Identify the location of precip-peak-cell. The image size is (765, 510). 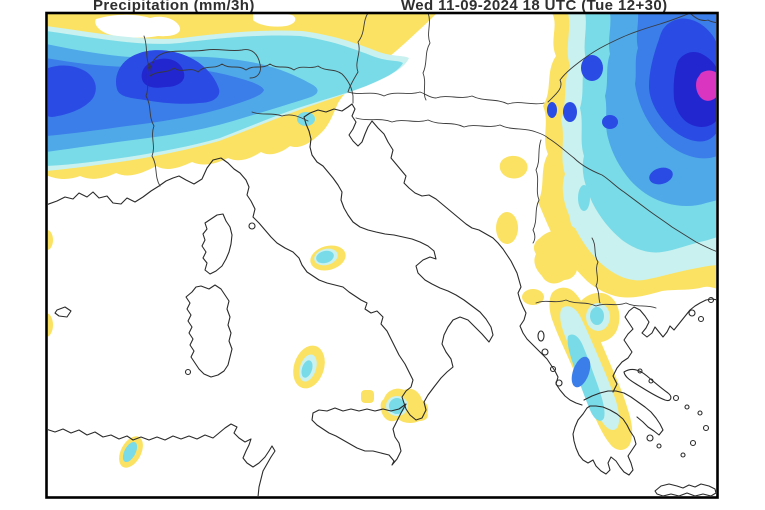
(706, 85).